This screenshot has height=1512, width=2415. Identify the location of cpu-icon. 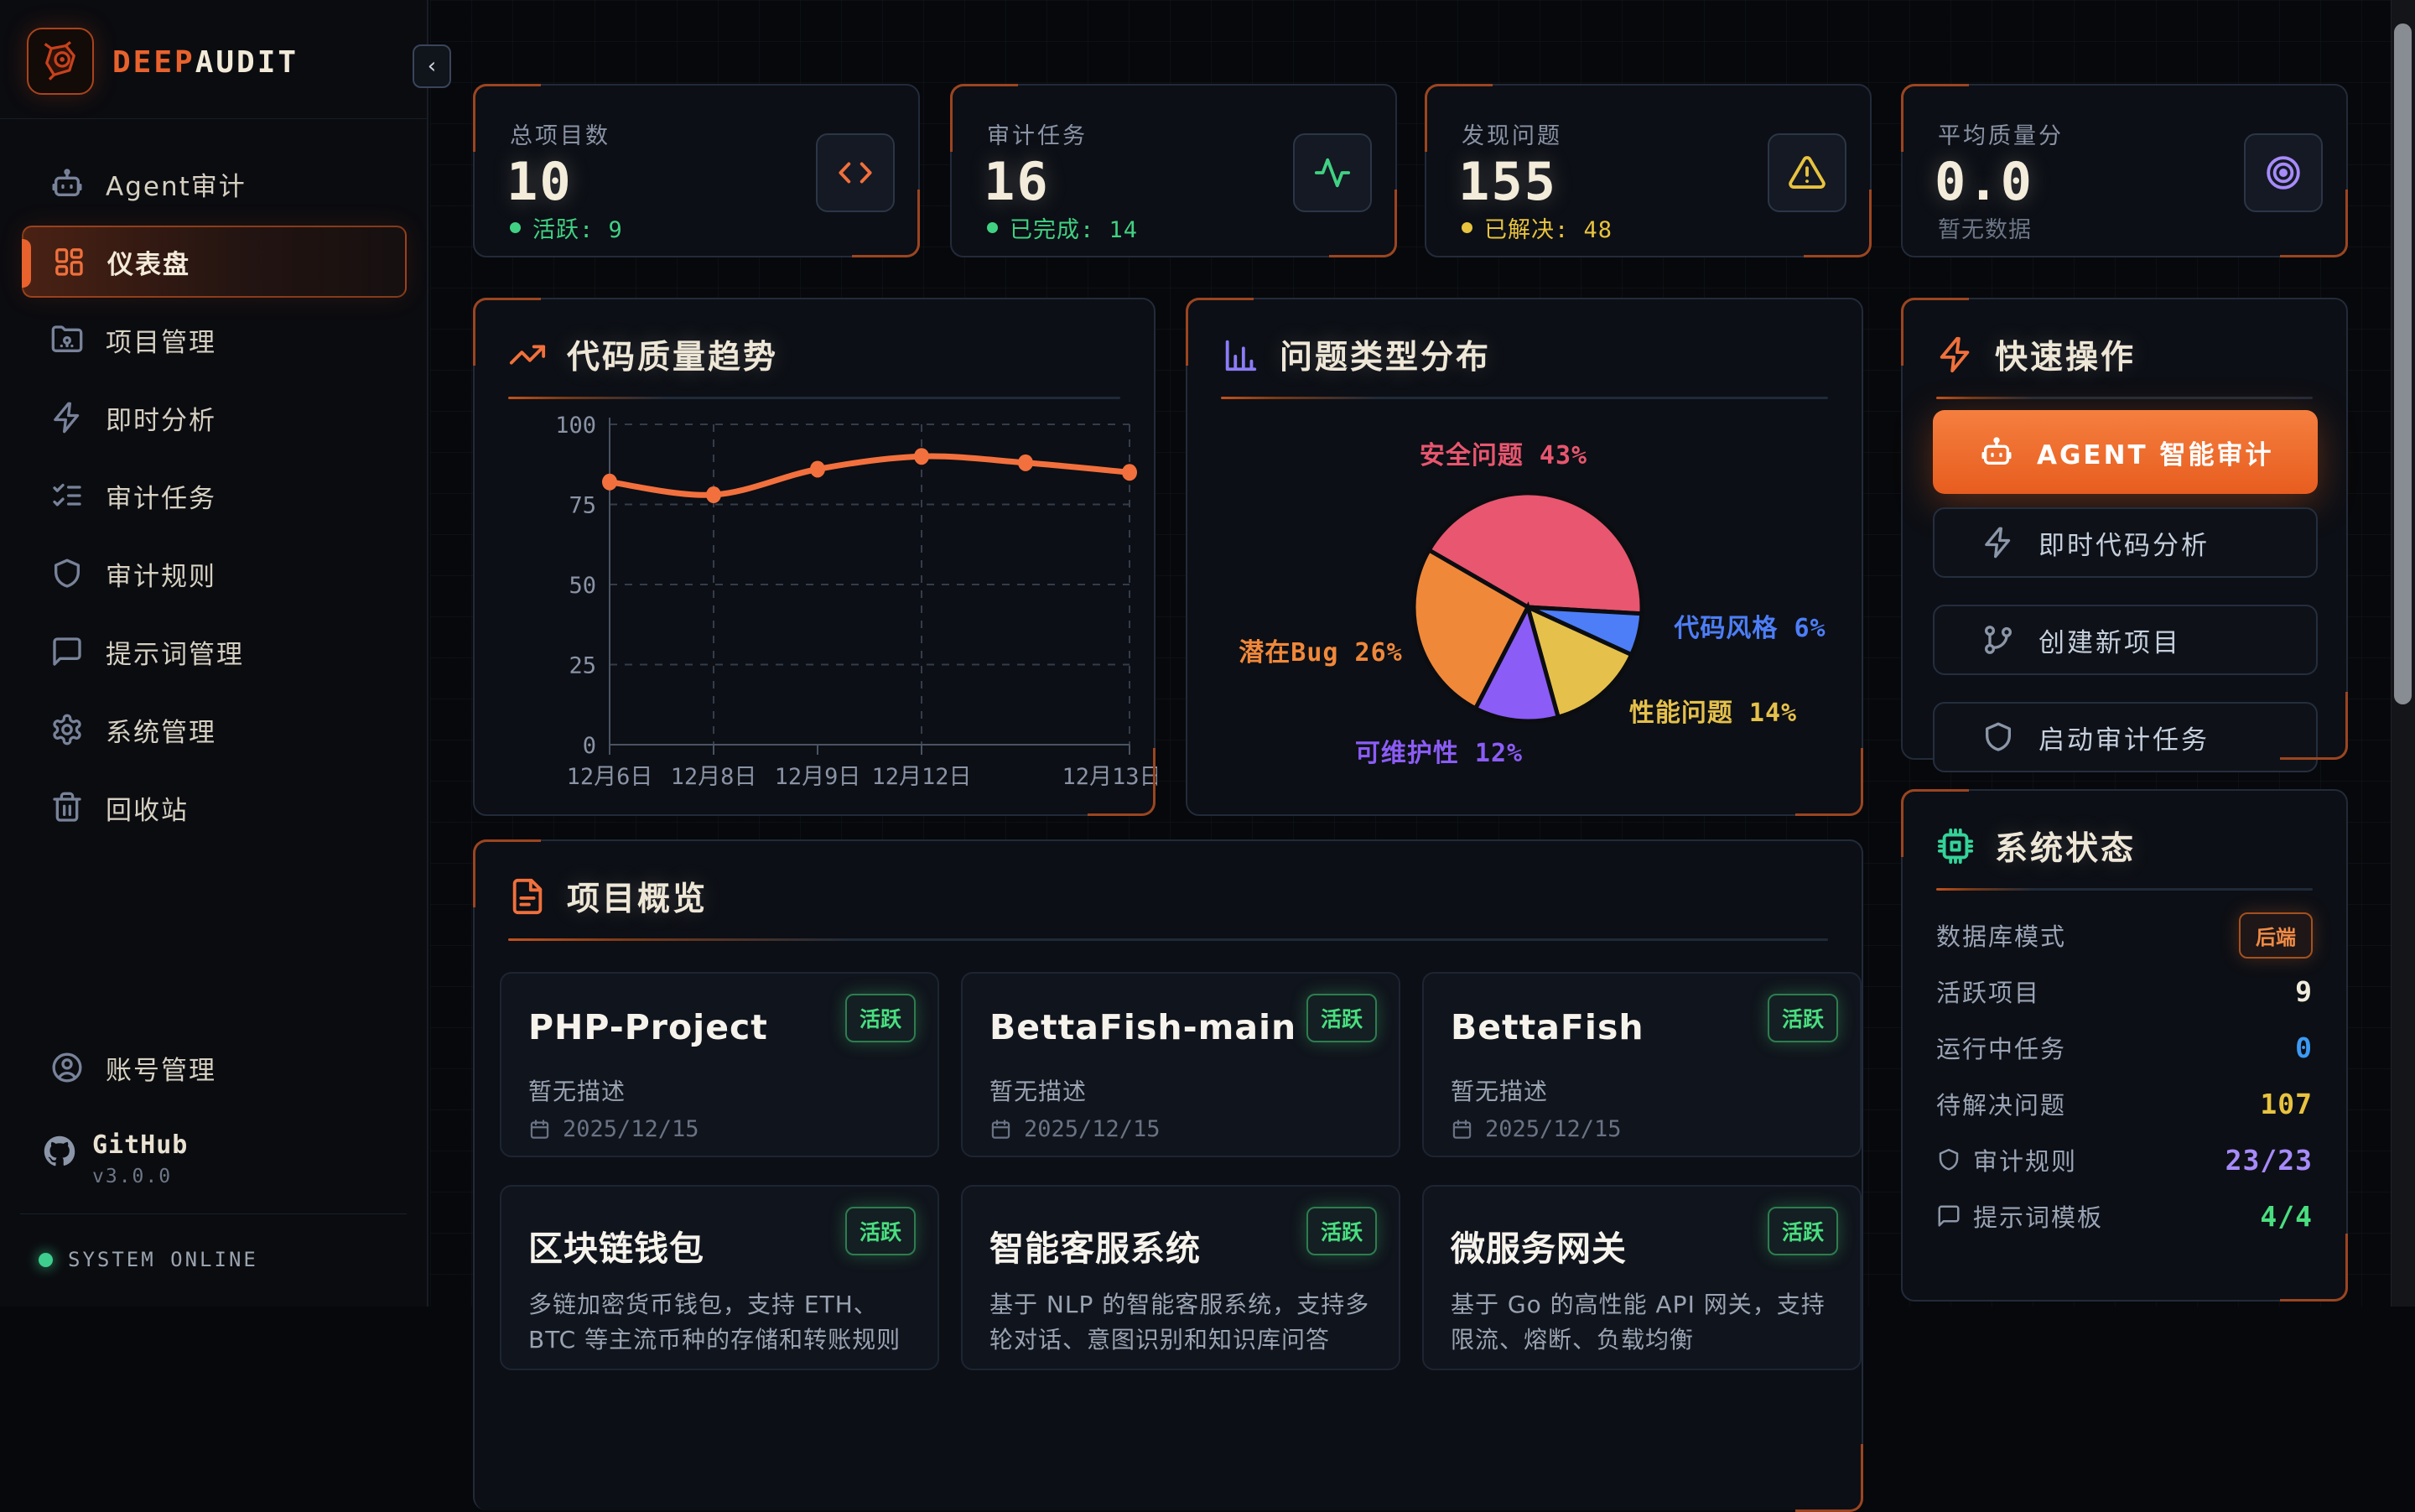
(1955, 846).